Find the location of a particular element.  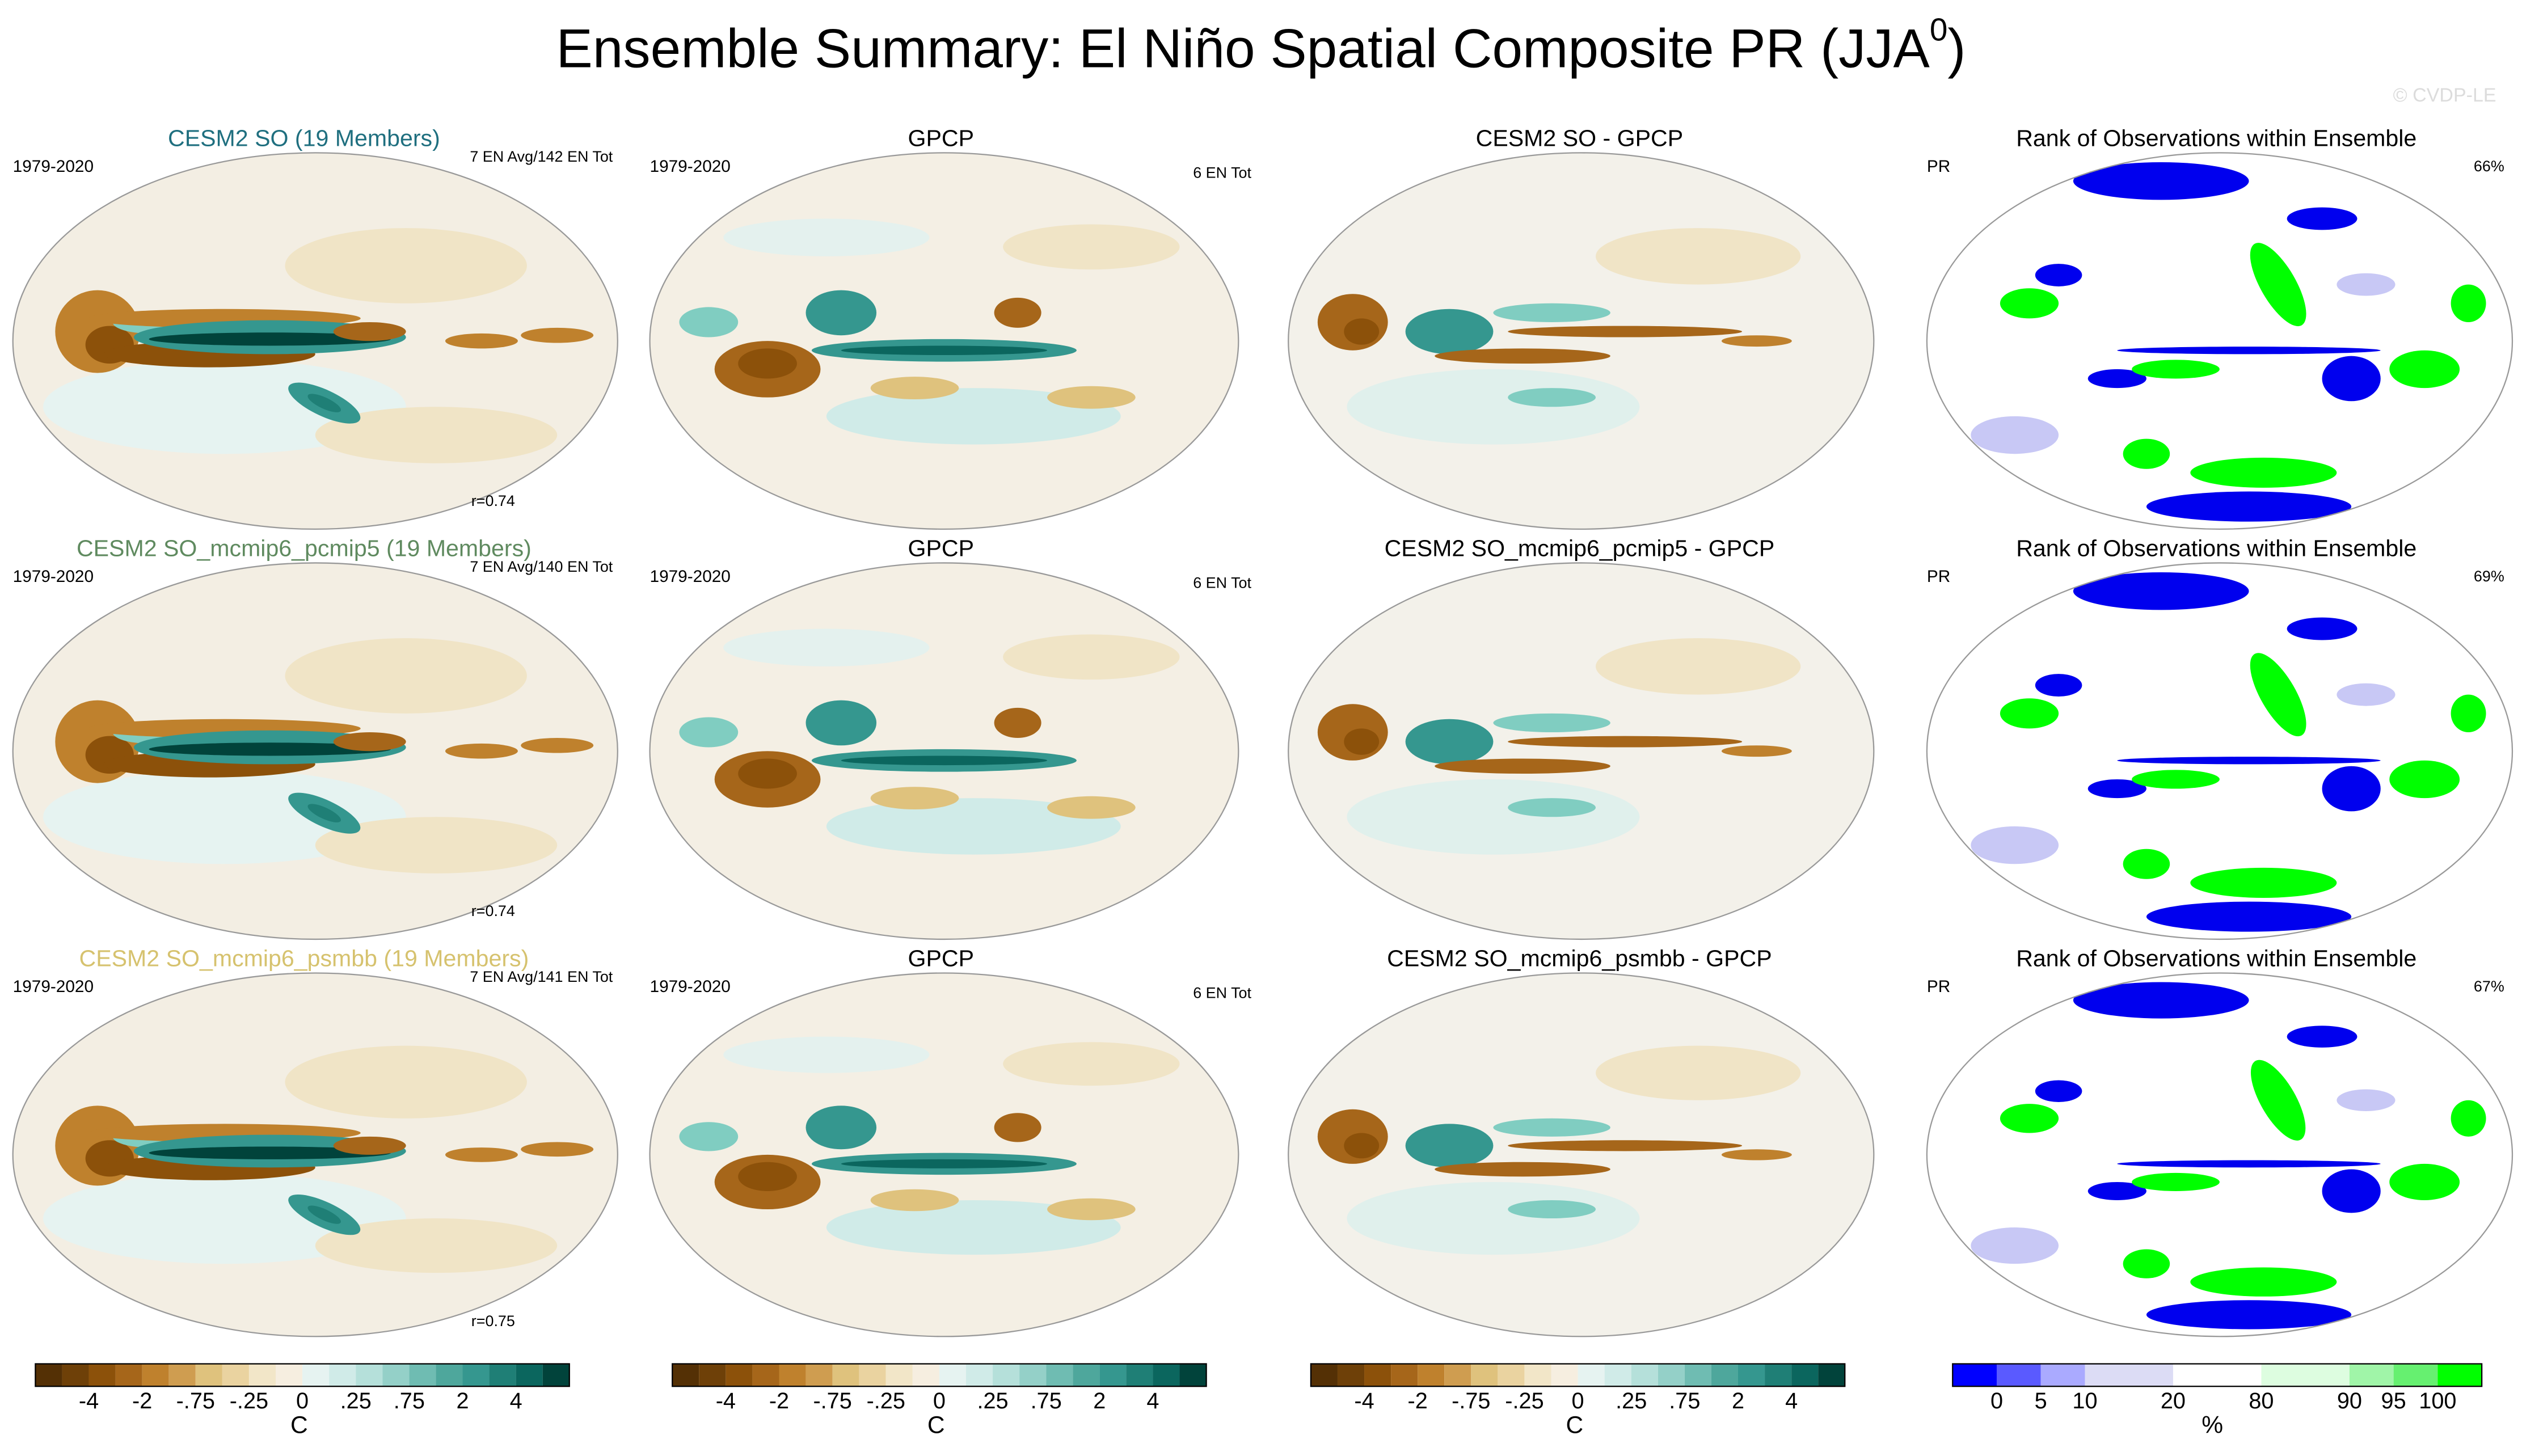

panel-title: CESM2 SO - GPCP is located at coordinates (1580, 138).